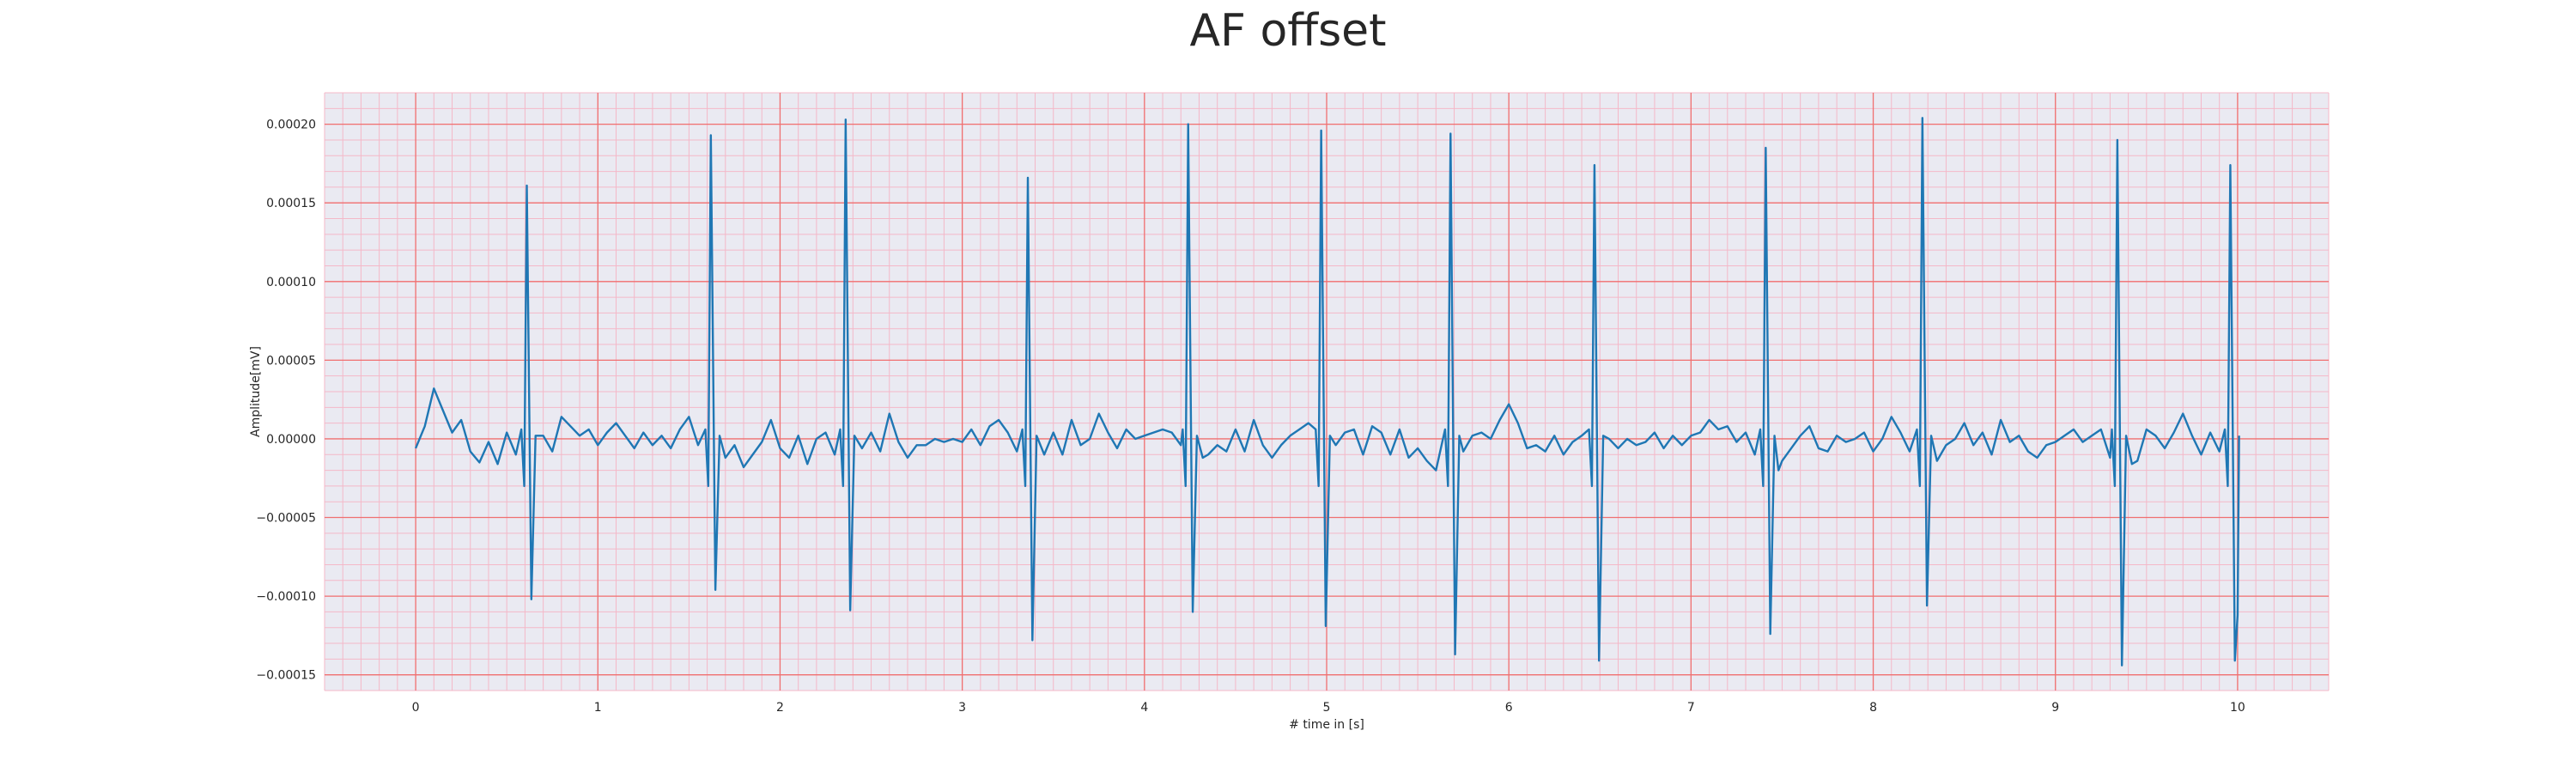 This screenshot has height=773, width=2576. Describe the element at coordinates (256, 391) in the screenshot. I see `y-axis-label: Amplitude[mV]` at that location.